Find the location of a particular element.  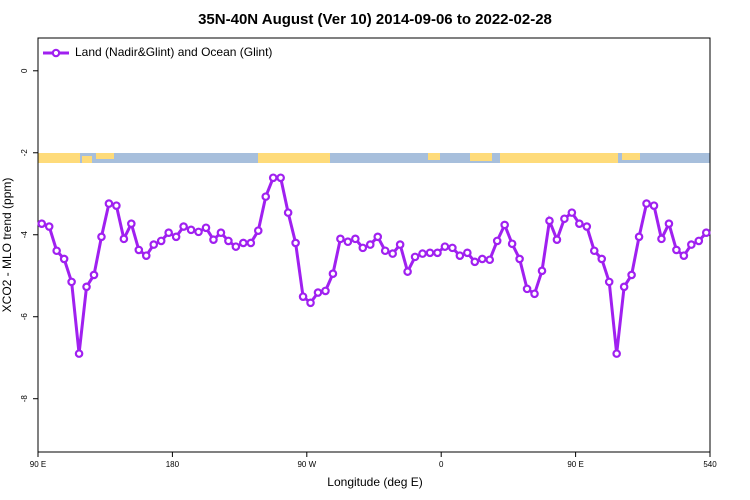

legend-marker is located at coordinates (56, 53).